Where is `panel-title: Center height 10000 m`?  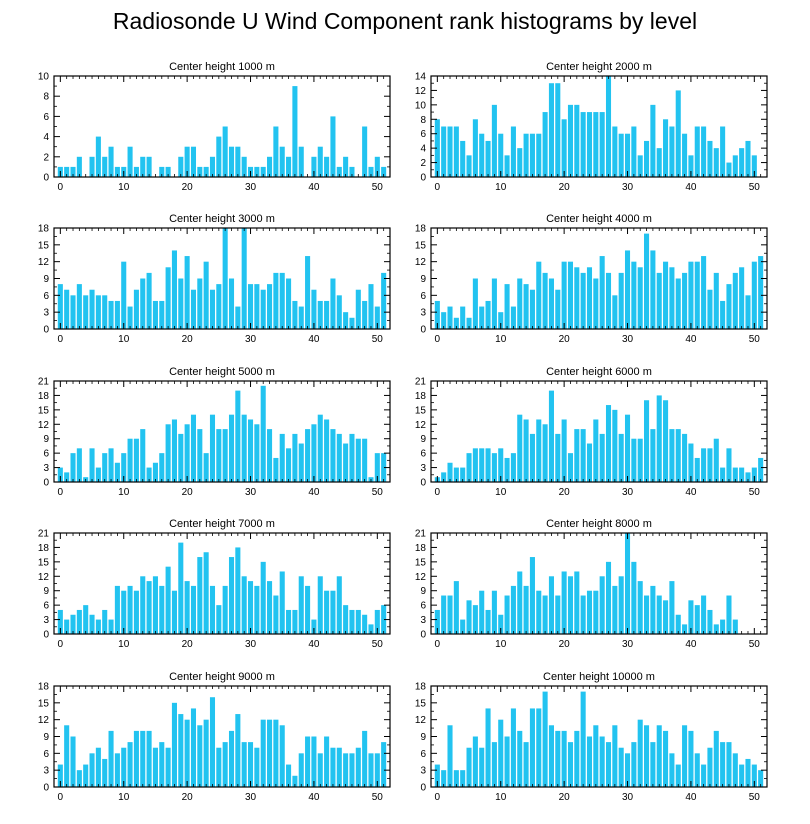
panel-title: Center height 10000 m is located at coordinates (599, 677).